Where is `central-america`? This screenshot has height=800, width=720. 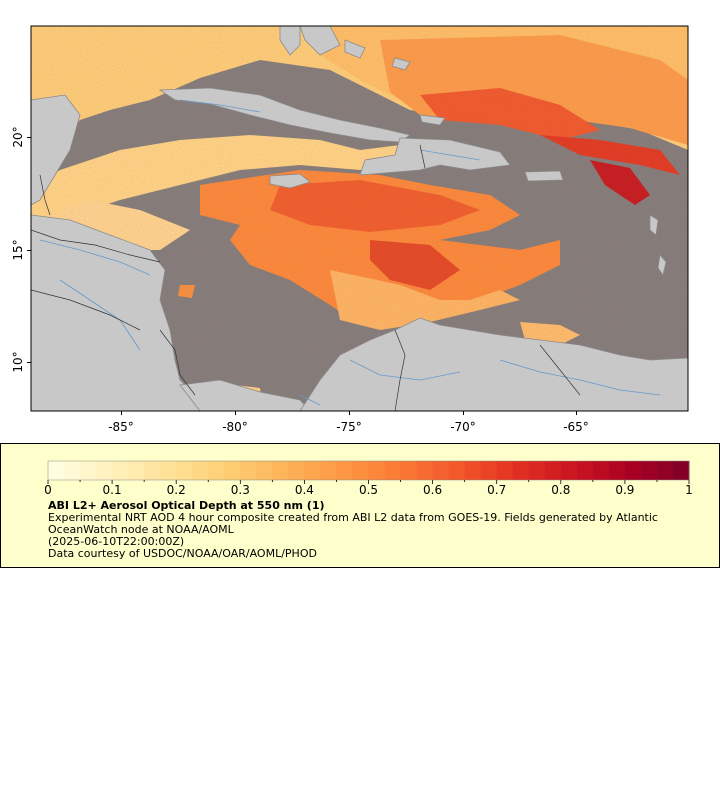
central-america is located at coordinates (136, 312).